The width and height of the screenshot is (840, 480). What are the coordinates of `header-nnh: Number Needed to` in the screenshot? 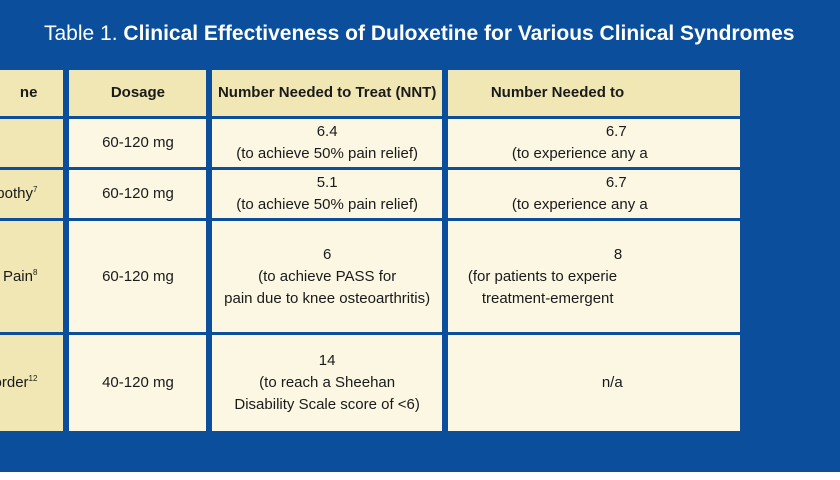 It's located at (593, 94).